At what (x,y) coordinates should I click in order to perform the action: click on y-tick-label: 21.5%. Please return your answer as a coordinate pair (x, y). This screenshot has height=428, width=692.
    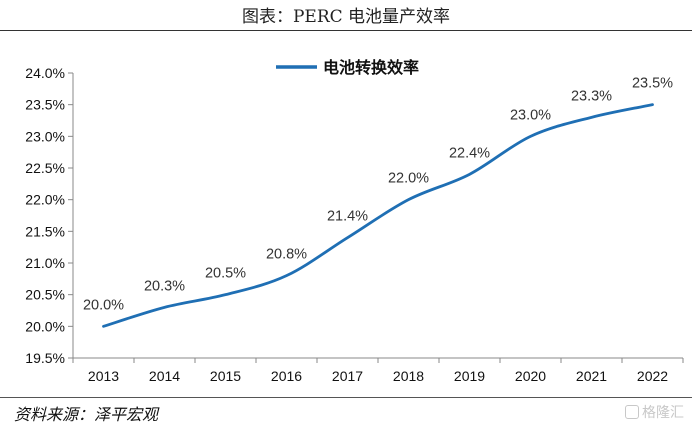
    Looking at the image, I should click on (45, 231).